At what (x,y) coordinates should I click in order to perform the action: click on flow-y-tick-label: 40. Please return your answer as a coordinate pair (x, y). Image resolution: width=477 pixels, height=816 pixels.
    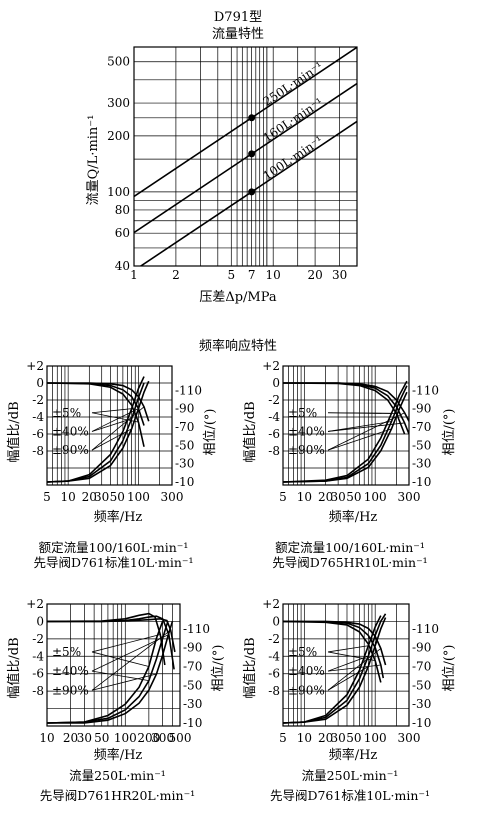
    Looking at the image, I should click on (122, 266).